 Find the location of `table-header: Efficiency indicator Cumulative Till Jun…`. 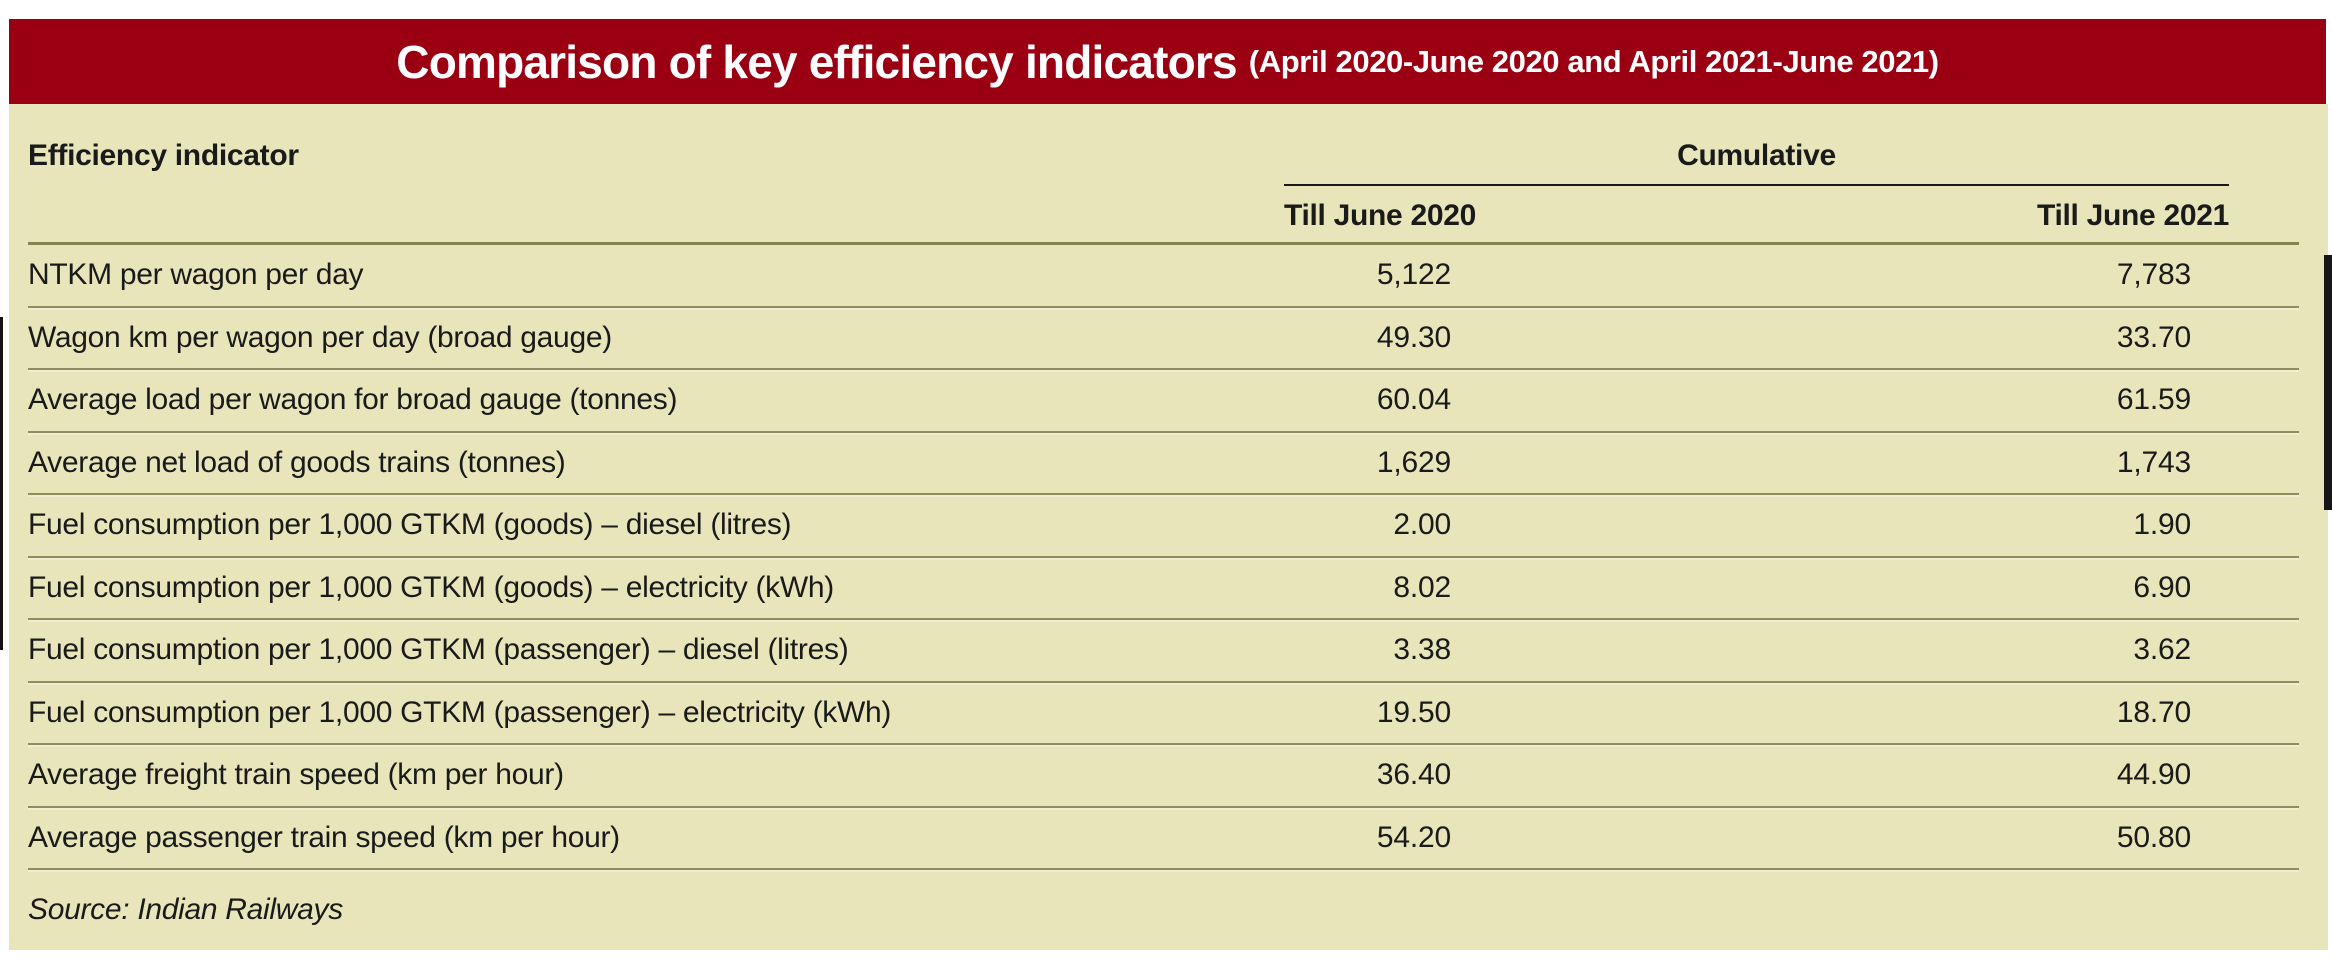

table-header: Efficiency indicator Cumulative Till Jun… is located at coordinates (1163, 174).